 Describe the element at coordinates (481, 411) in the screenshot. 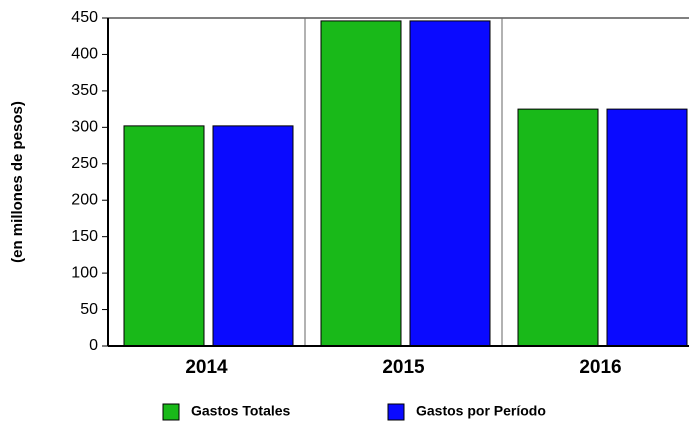

I see `legend-label: Gastos por Período` at that location.